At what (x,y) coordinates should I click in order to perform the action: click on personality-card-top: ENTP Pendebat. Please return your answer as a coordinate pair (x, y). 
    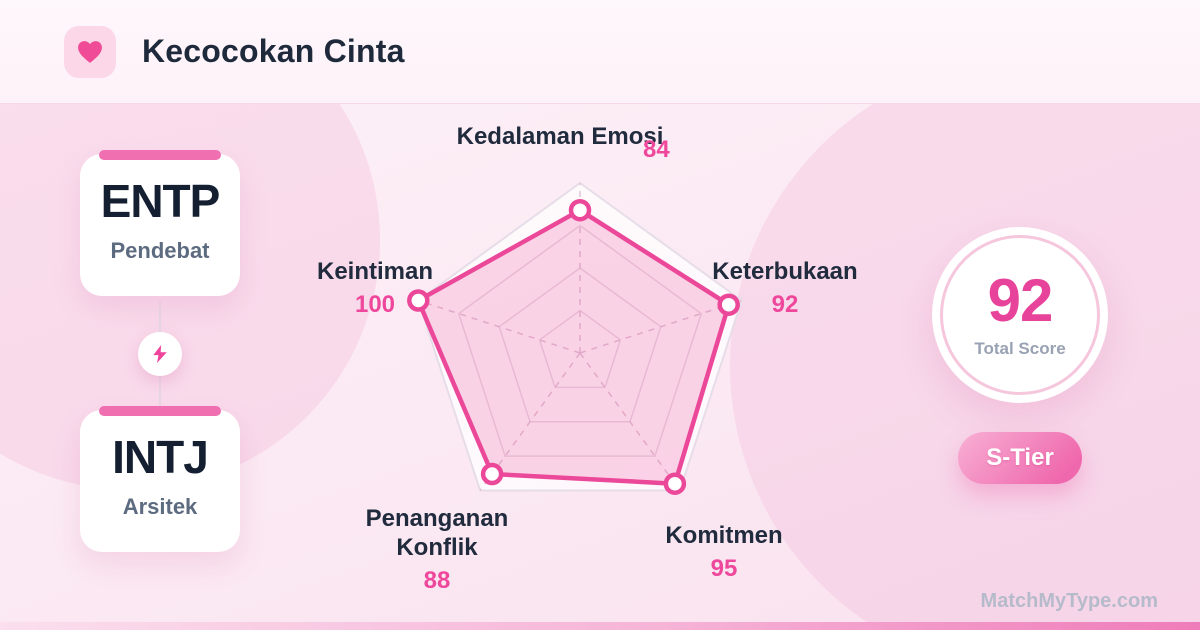
    Looking at the image, I should click on (160, 223).